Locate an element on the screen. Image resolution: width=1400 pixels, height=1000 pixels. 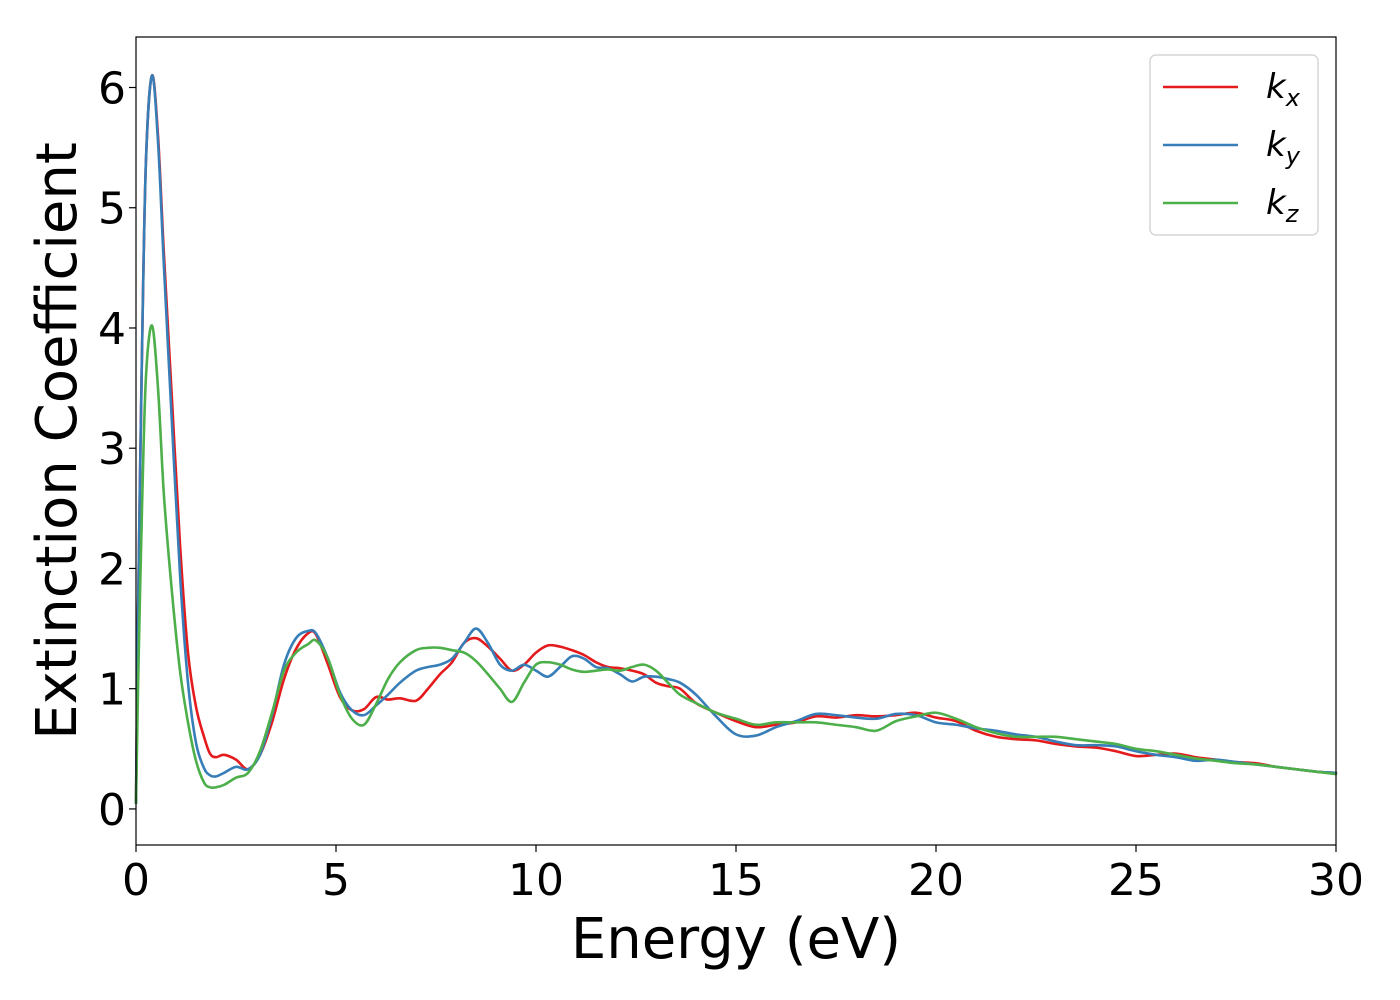
y-tick-label: 2 is located at coordinates (112, 569).